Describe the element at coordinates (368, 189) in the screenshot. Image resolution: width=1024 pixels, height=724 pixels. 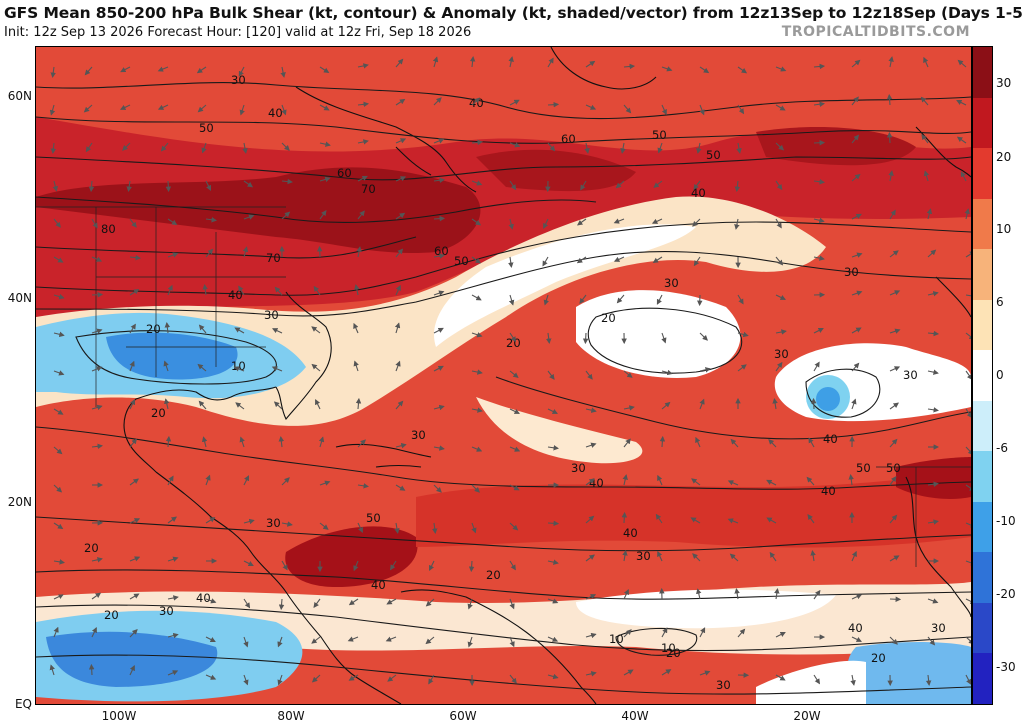
I see `contour-label: 70` at that location.